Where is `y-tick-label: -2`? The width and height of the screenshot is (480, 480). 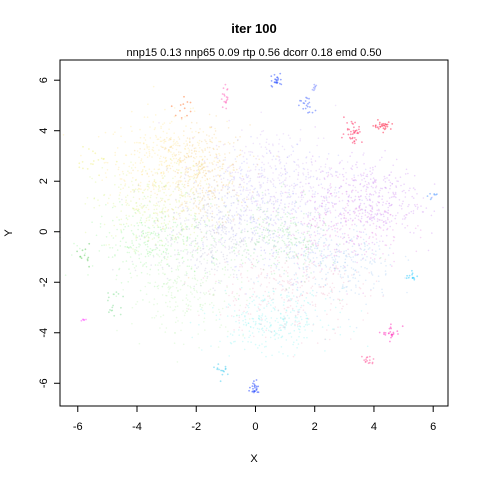 y-tick-label: -2 is located at coordinates (44, 282).